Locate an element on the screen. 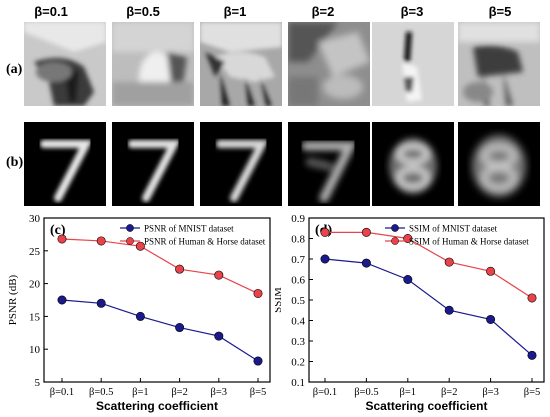 This screenshot has height=417, width=550. y-tick-label: 0.3 is located at coordinates (298, 342).